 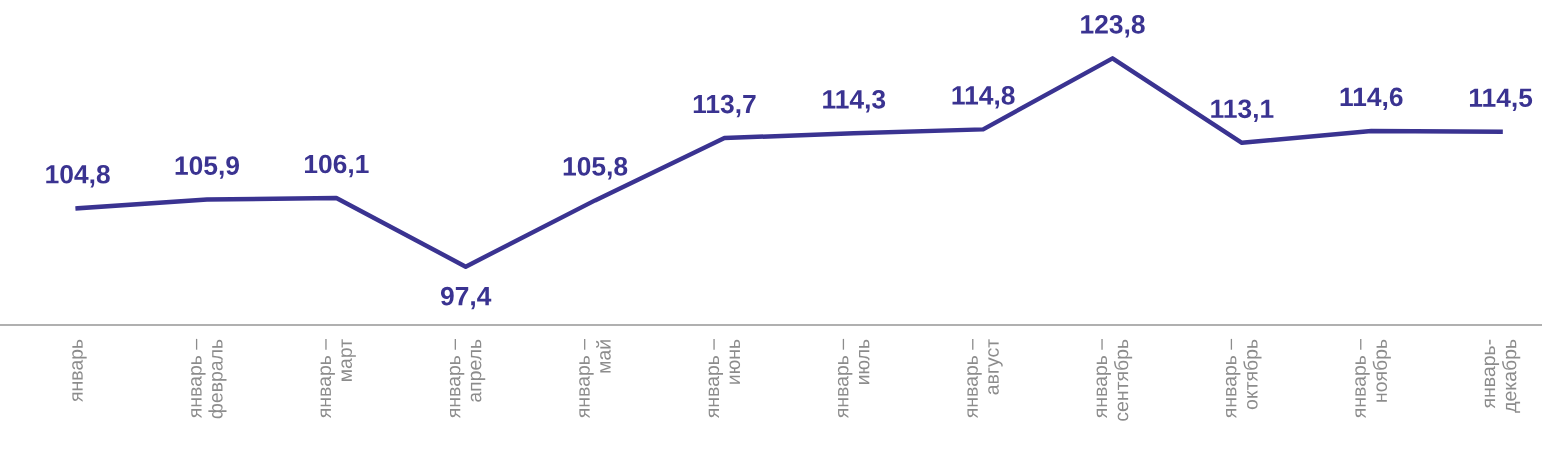 I want to click on data-label: 113,1, so click(x=1242, y=110).